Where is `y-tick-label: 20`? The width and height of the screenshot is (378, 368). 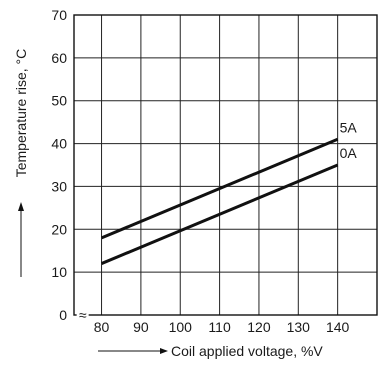 y-tick-label: 20 is located at coordinates (59, 229).